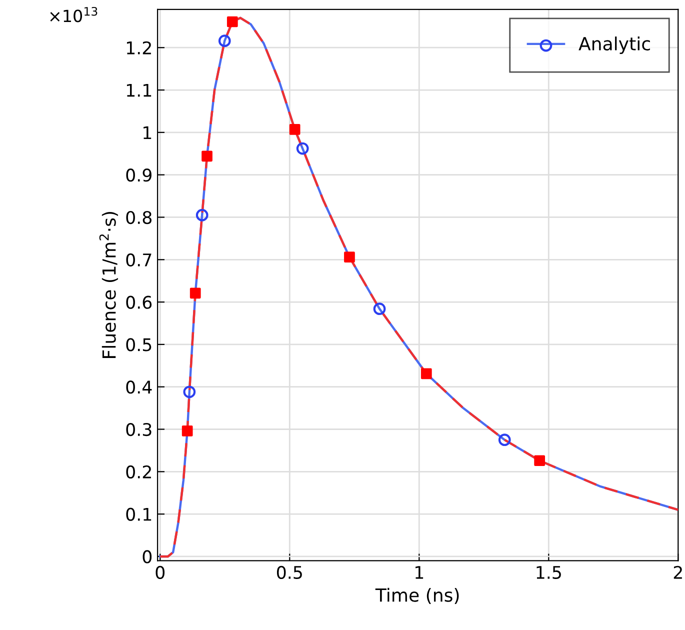 Image resolution: width=685 pixels, height=630 pixels. What do you see at coordinates (289, 572) in the screenshot?
I see `x-tick-label: 0.5` at bounding box center [289, 572].